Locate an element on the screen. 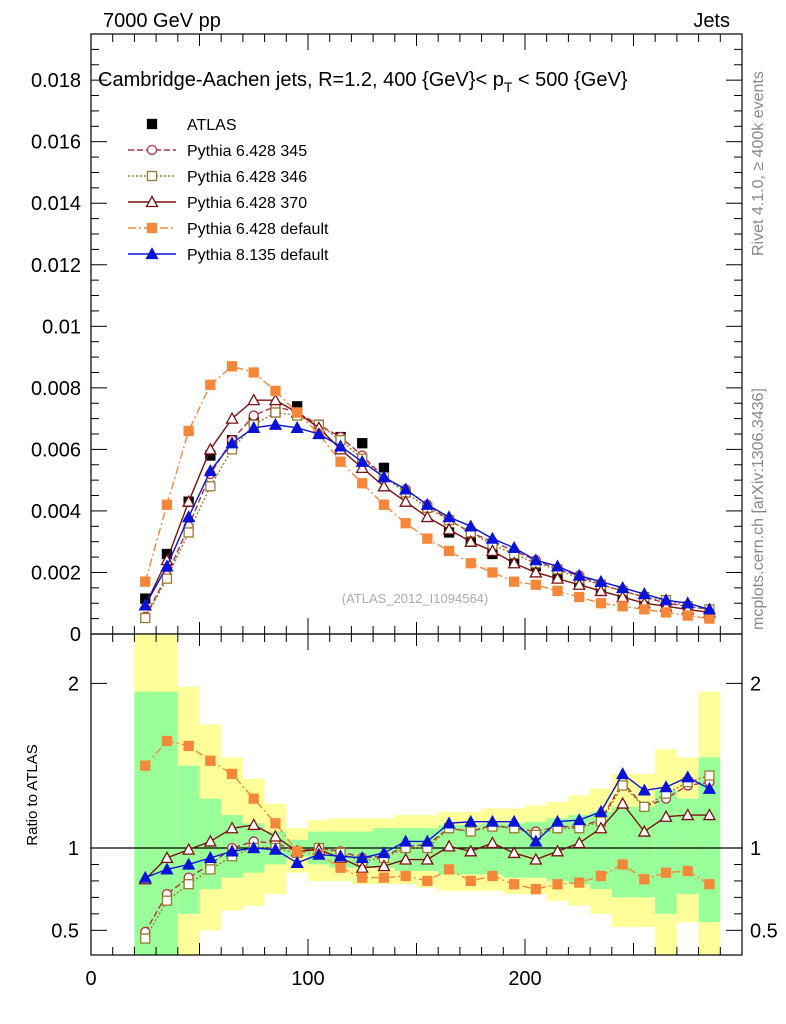 The height and width of the screenshot is (1024, 786). ratio-xtick-label-1: 100 is located at coordinates (307, 979).